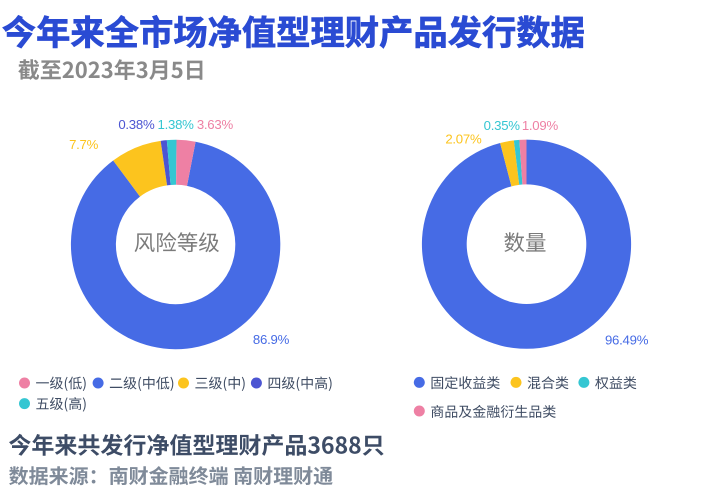  Describe the element at coordinates (84, 144) in the screenshot. I see `svg-text: 7.7%` at that location.